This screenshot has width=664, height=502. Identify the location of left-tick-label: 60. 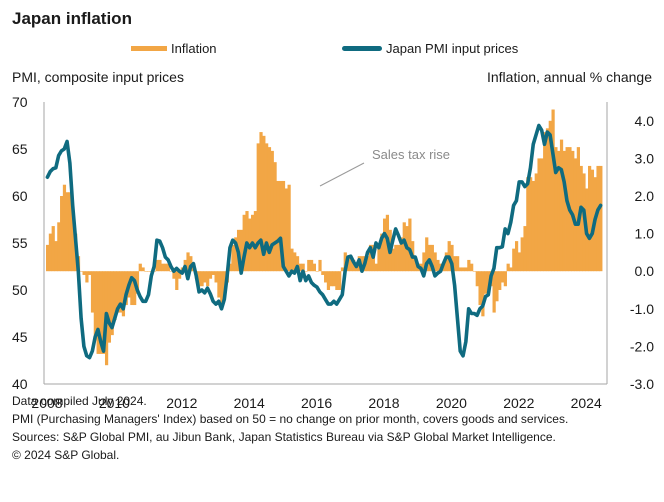
(20, 196).